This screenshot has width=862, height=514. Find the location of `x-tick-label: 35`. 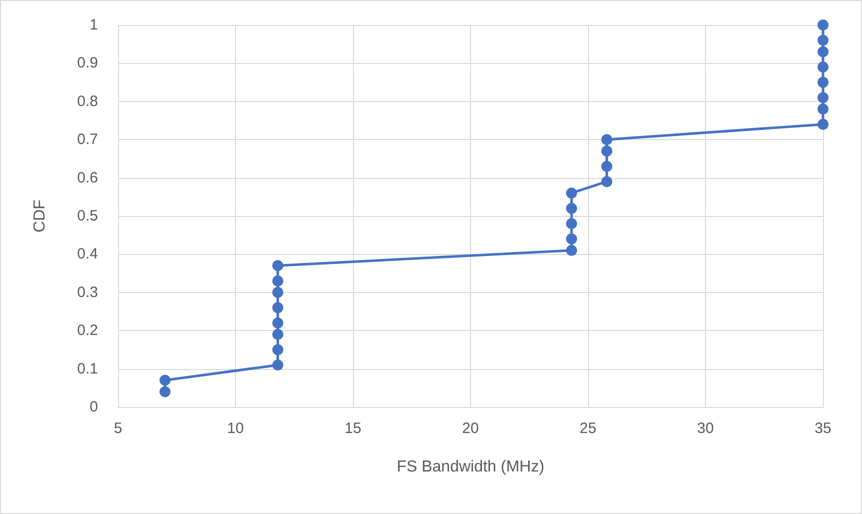

x-tick-label: 35 is located at coordinates (823, 428).